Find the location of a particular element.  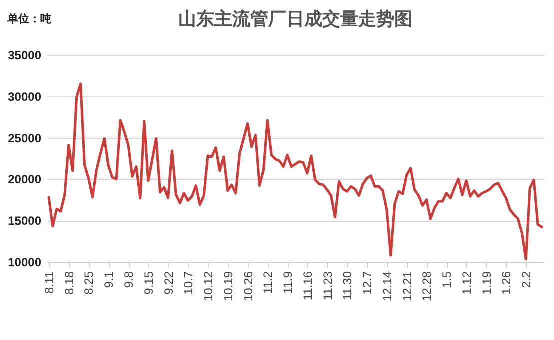

x-tick-label: 10.19 is located at coordinates (228, 286).